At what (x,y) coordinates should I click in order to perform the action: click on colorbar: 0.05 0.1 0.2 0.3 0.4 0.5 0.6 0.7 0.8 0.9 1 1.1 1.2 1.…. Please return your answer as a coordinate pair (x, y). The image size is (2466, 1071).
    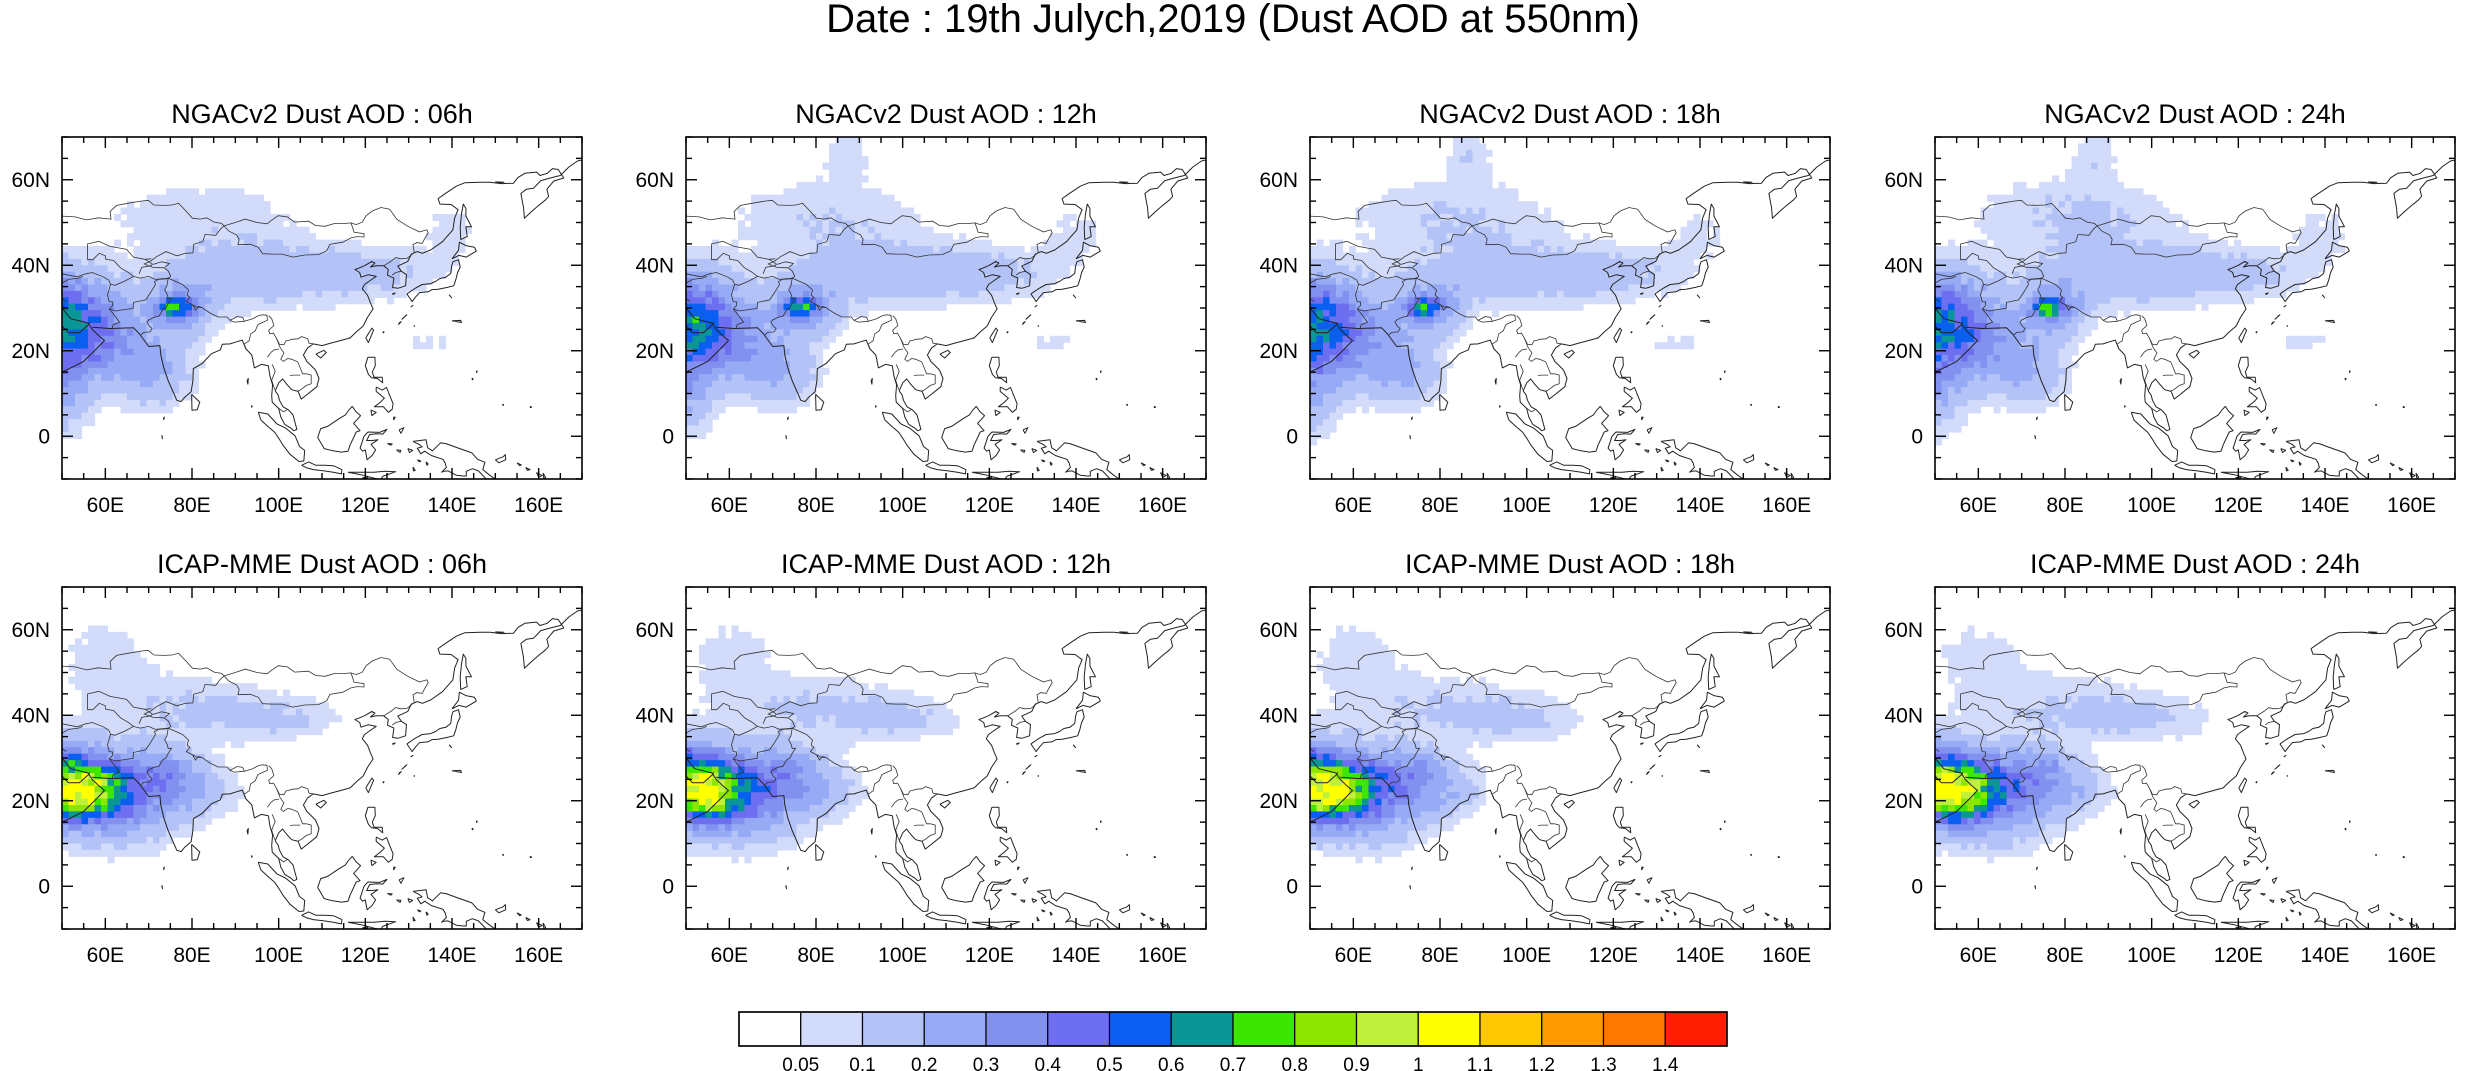
    Looking at the image, I should click on (1233, 1041).